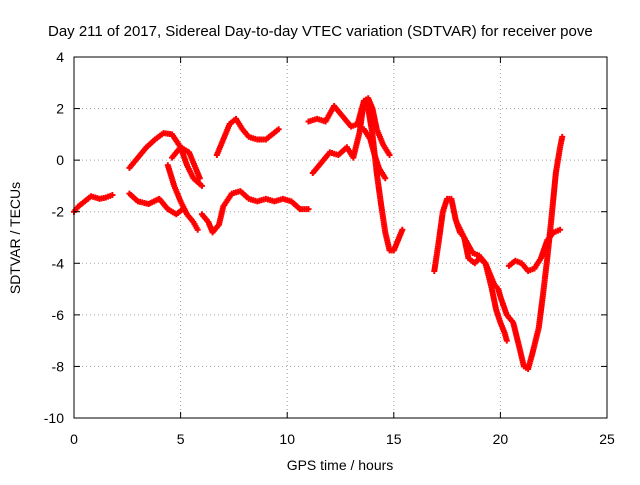  I want to click on x-tick-label: 15, so click(394, 439).